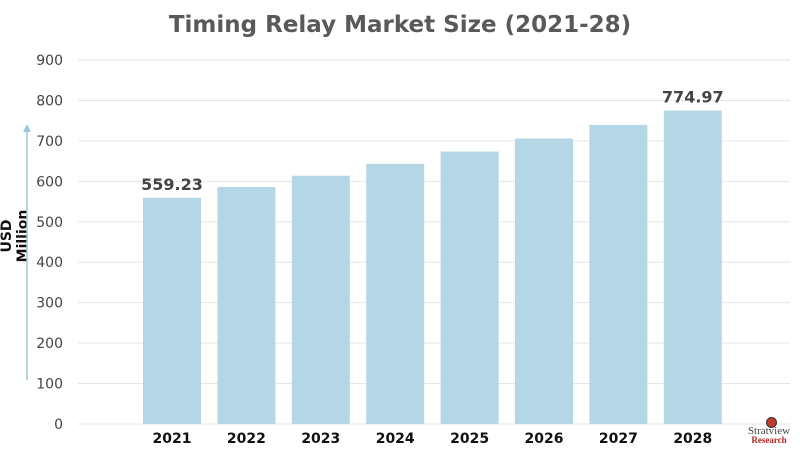 This screenshot has height=458, width=800. What do you see at coordinates (49, 385) in the screenshot?
I see `y-tick-label: 100` at bounding box center [49, 385].